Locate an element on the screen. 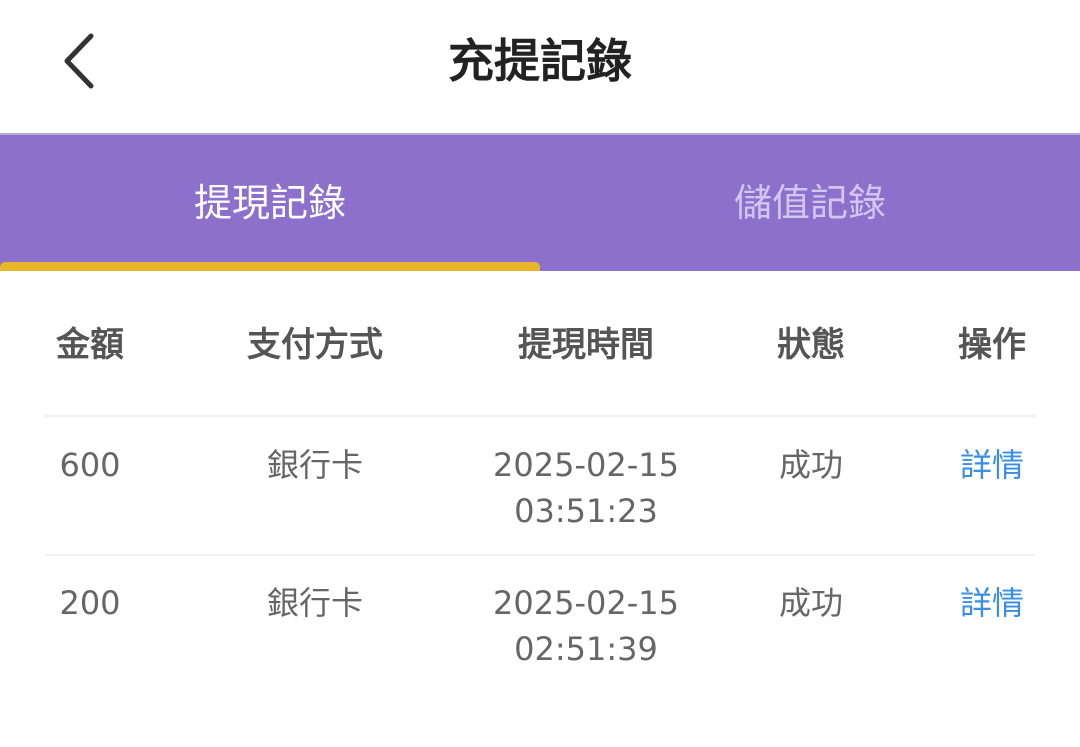  column-header-method: 支付方式 is located at coordinates (315, 345).